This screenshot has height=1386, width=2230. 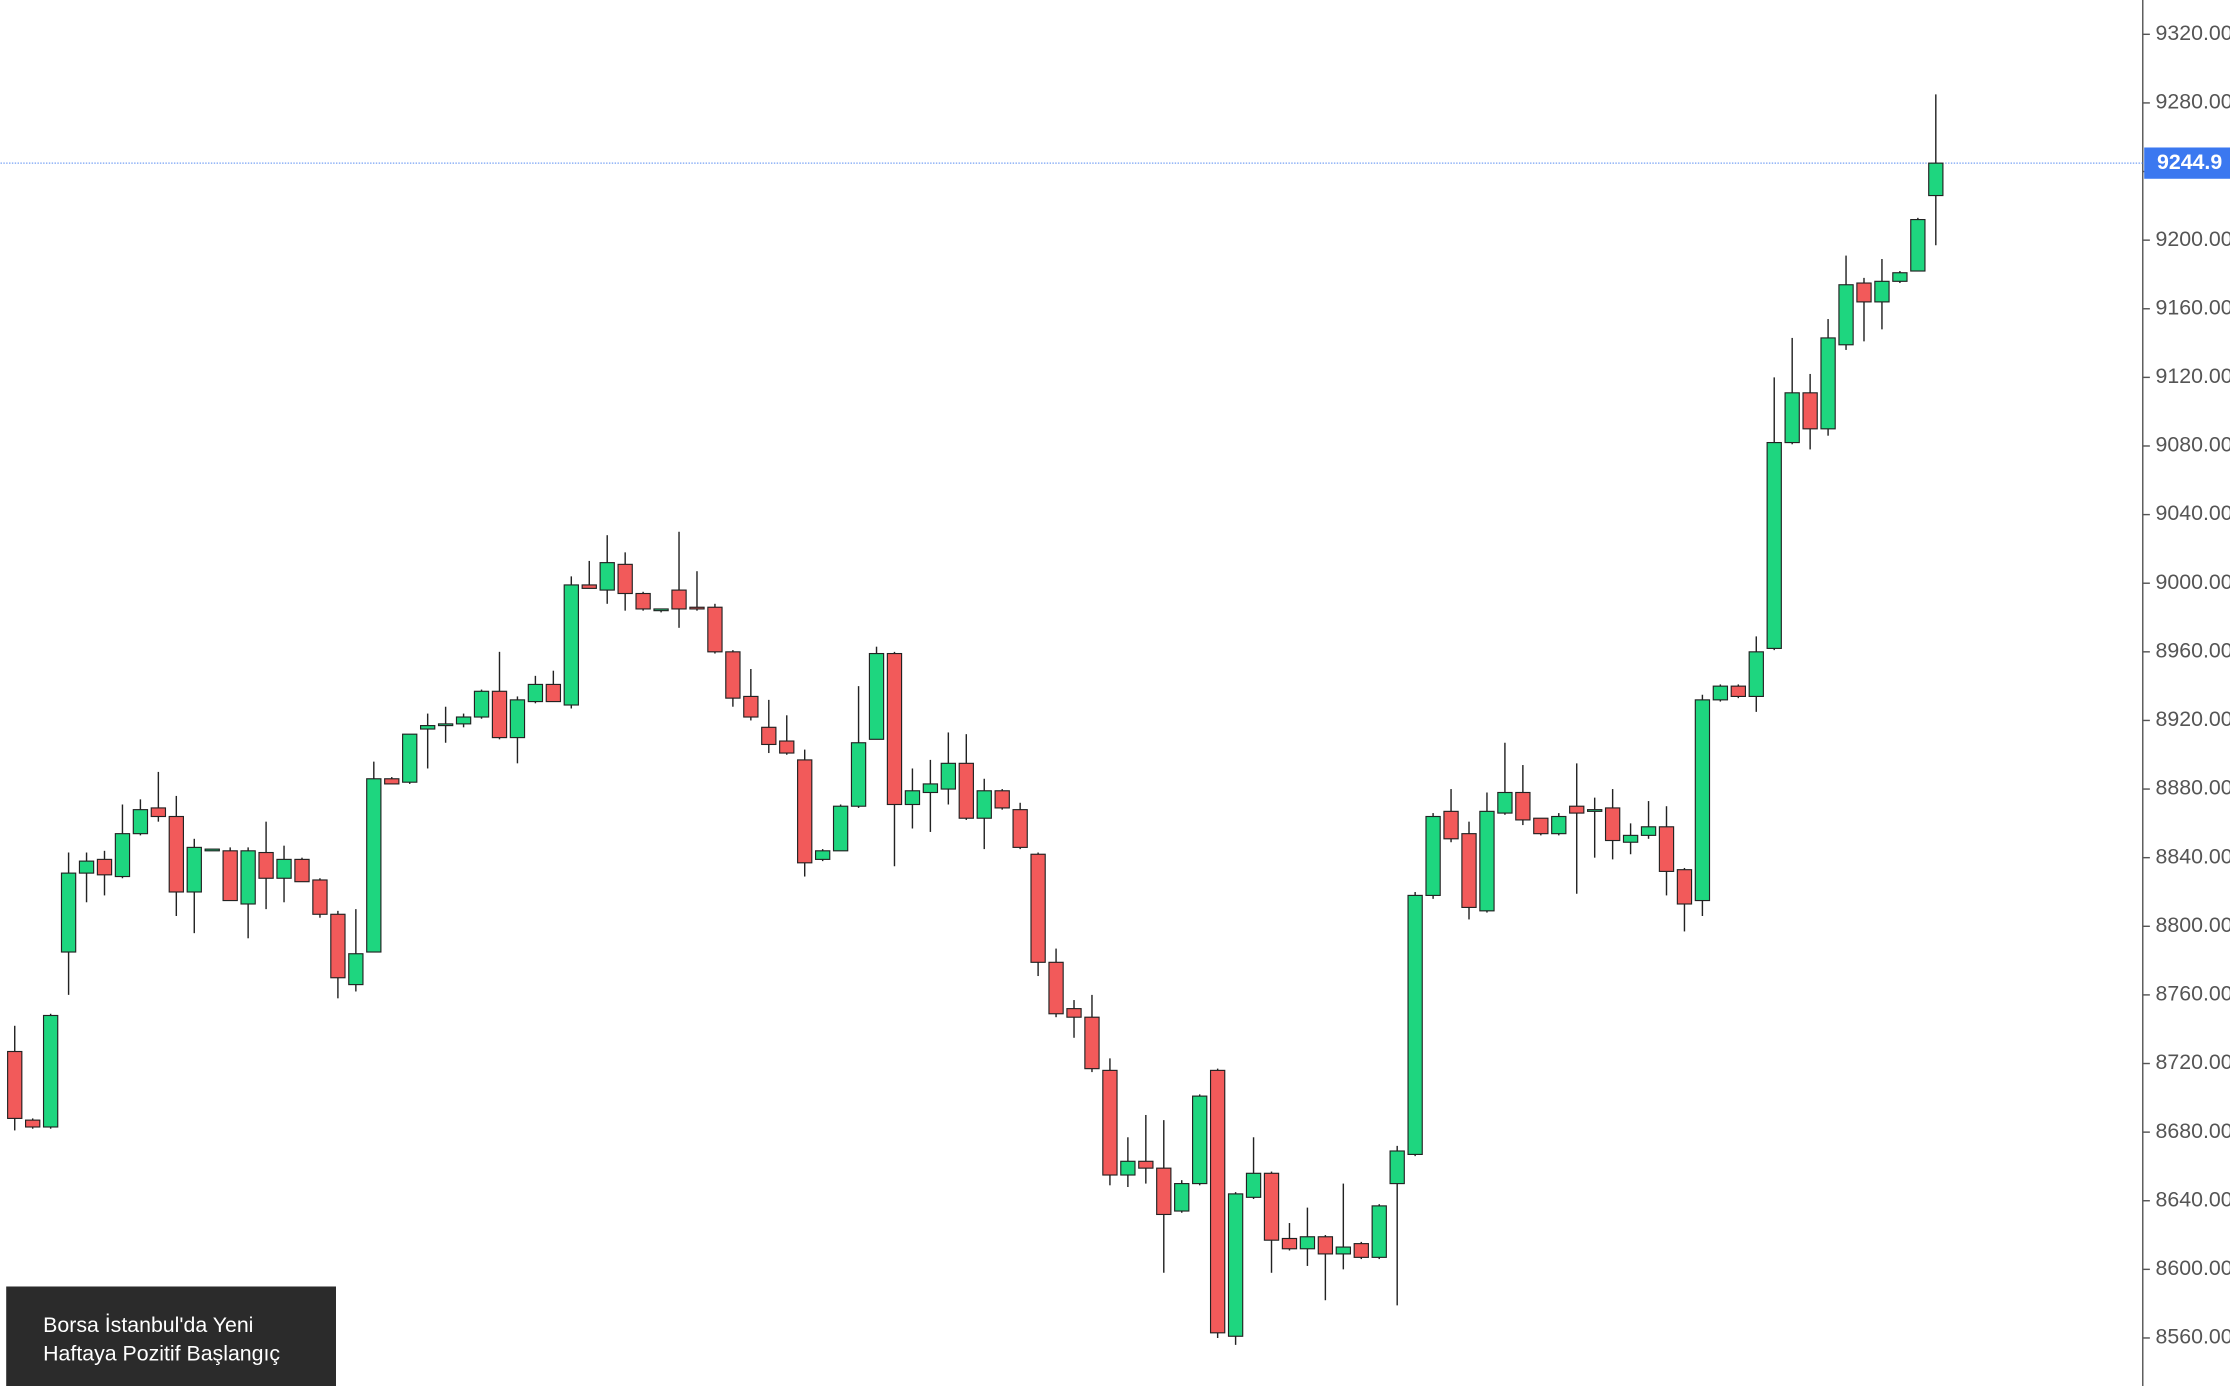 I want to click on y-tick-label: 8560.00, so click(x=2193, y=1337).